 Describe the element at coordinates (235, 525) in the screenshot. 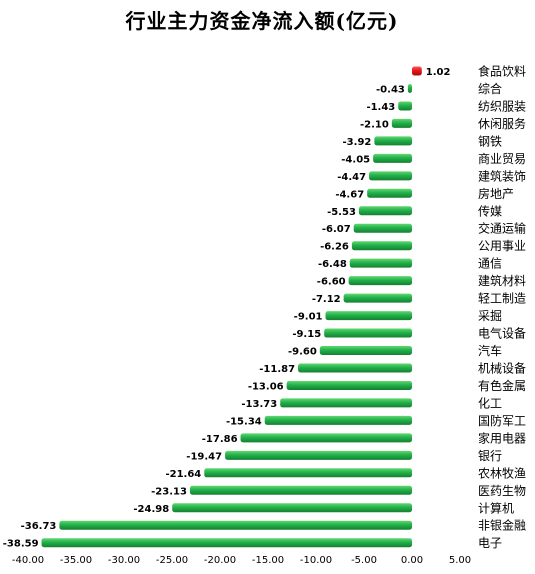

I see `bar-非银金融` at that location.